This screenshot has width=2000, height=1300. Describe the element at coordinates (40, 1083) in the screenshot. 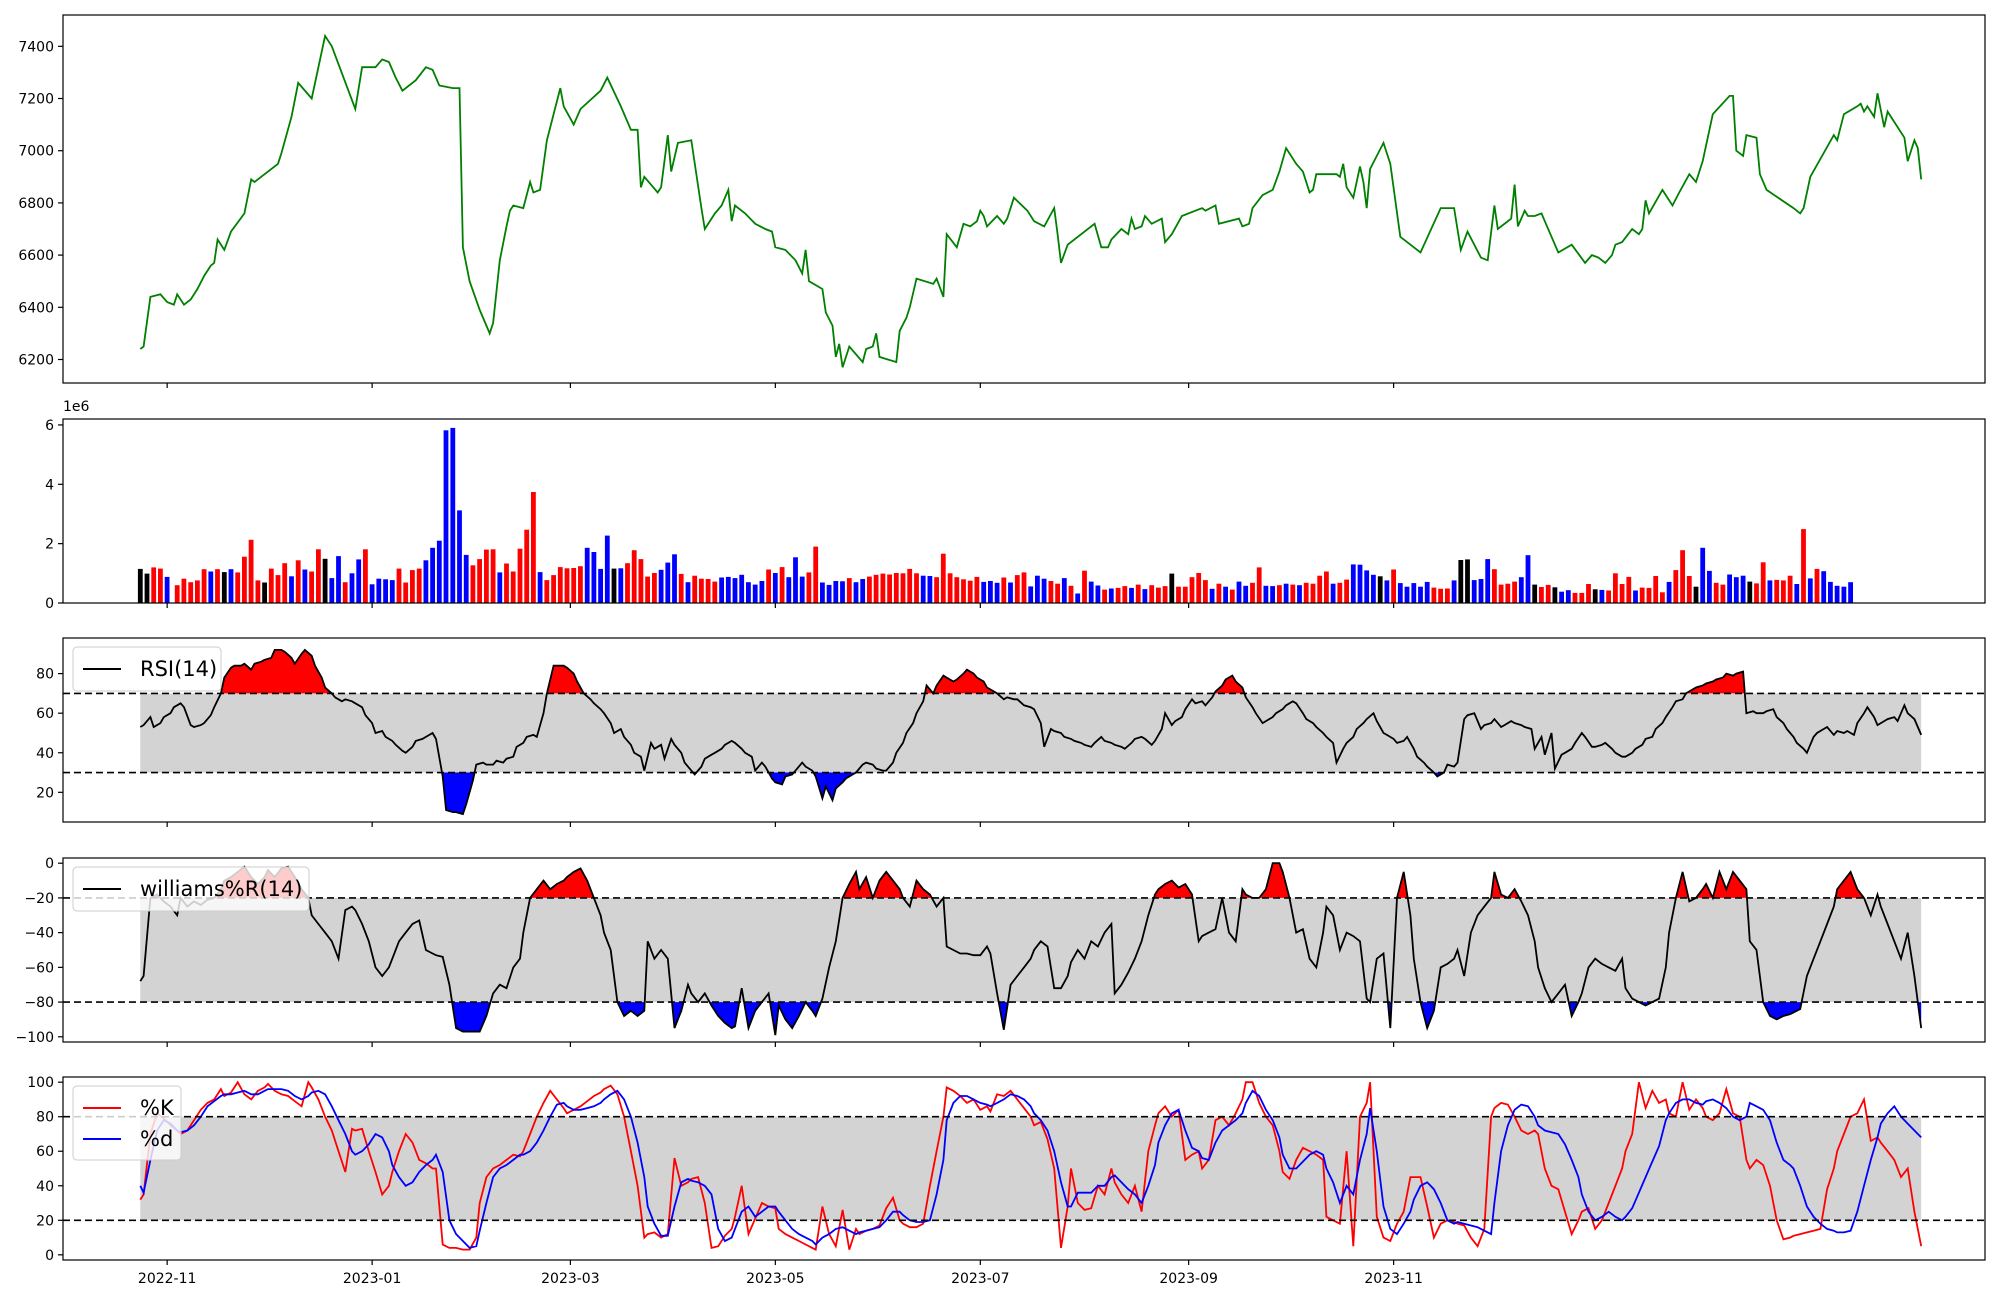

I see `y-tick-label: 100` at that location.